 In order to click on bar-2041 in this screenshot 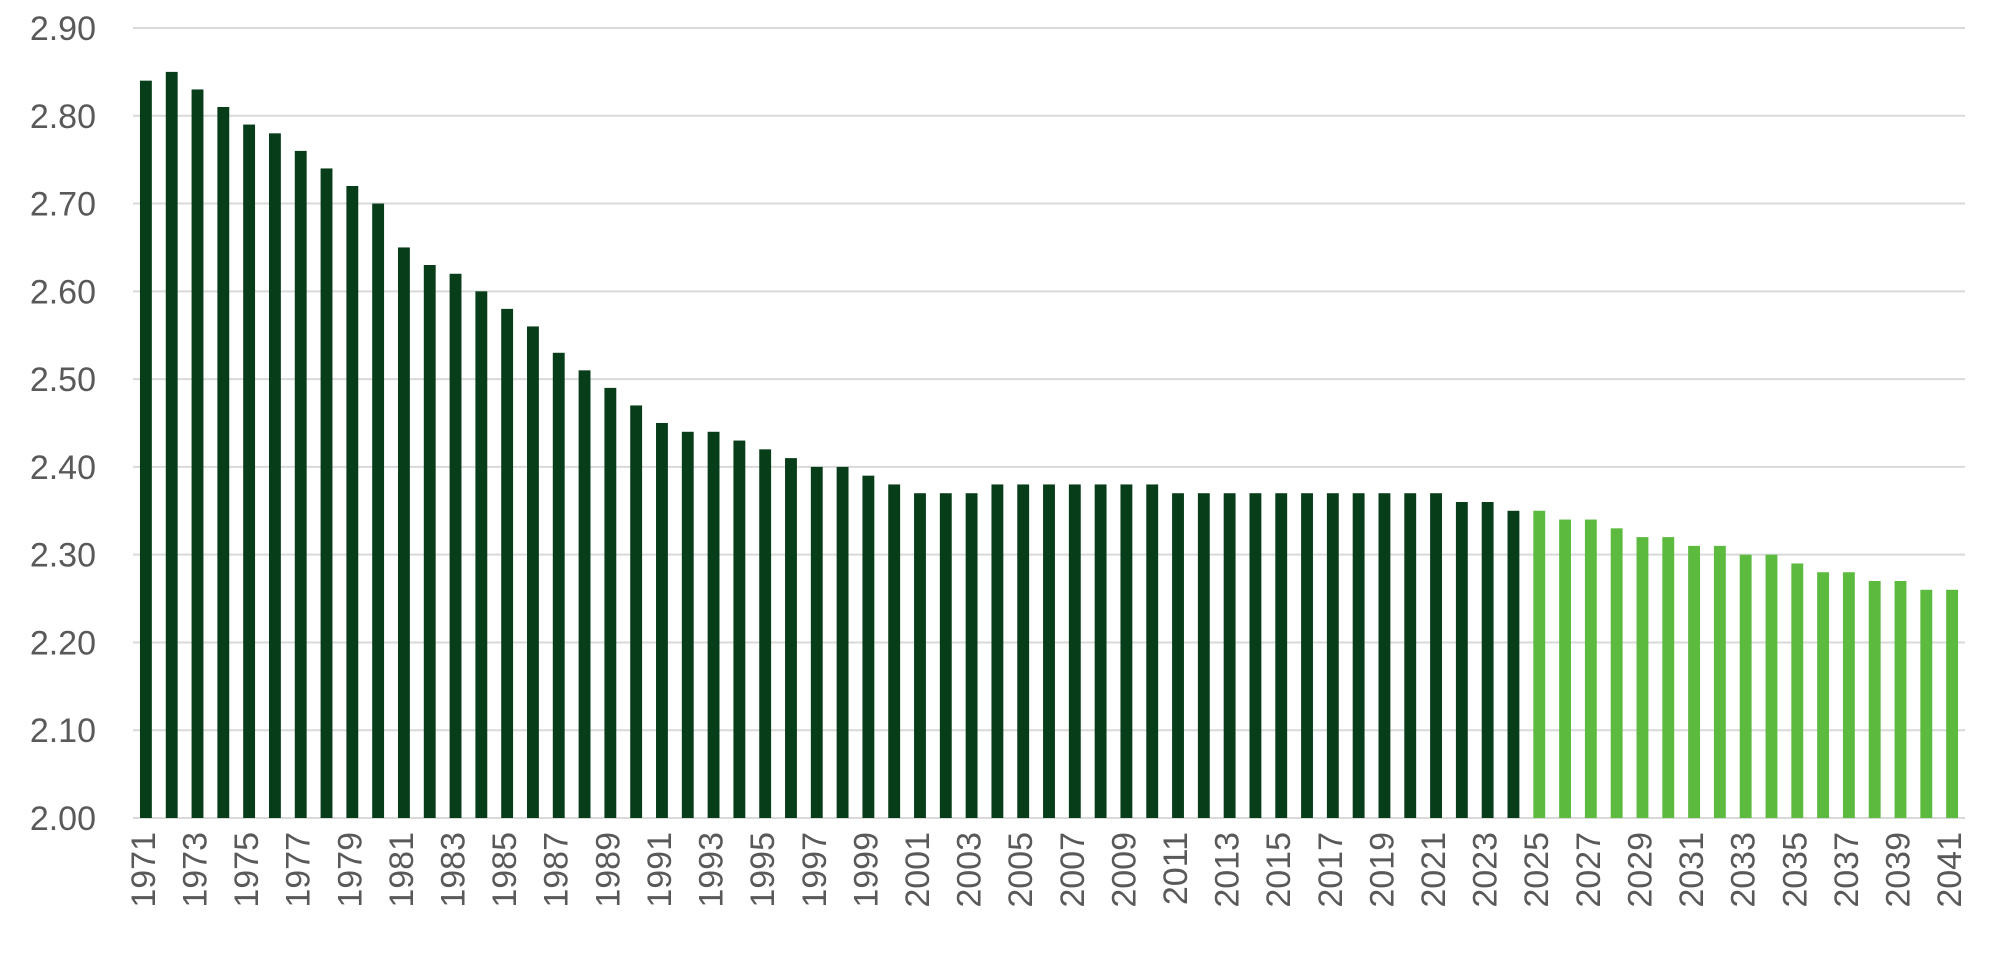, I will do `click(1952, 703)`.